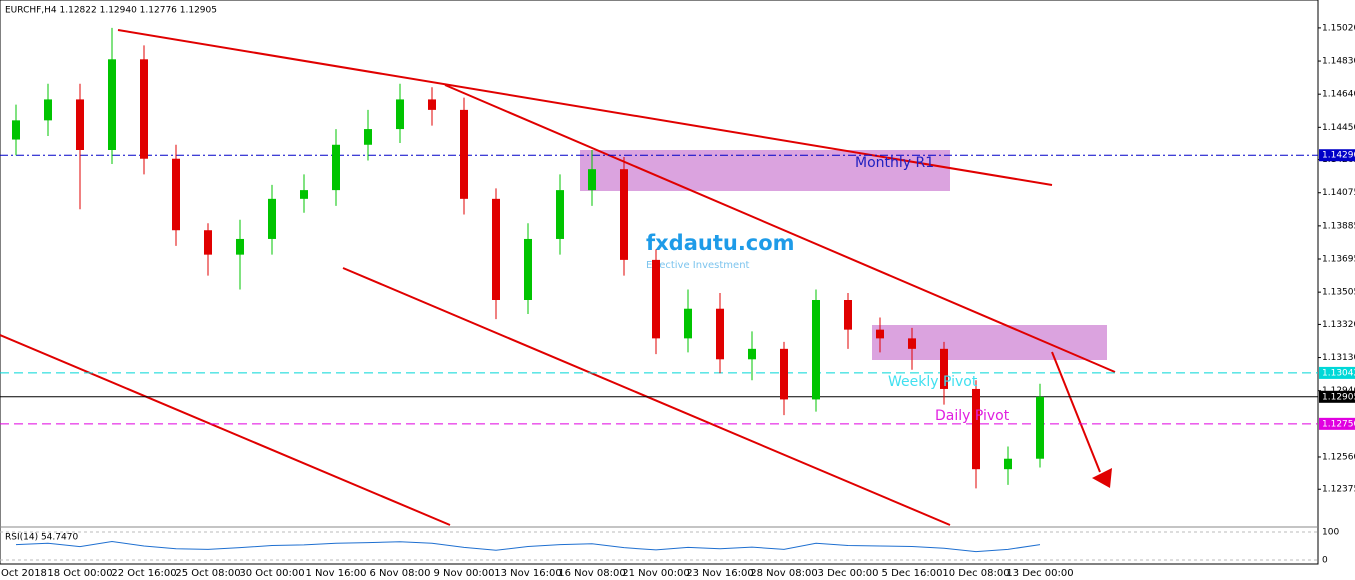 This screenshot has height=580, width=1355. I want to click on x-tick-label: 25 Oct 08:00, so click(207, 573).